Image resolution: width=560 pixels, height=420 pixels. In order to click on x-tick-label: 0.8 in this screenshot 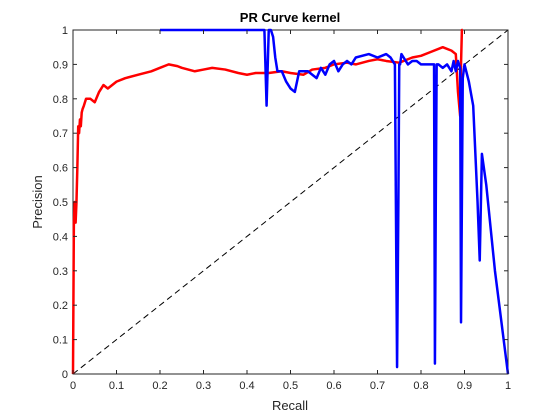, I will do `click(420, 386)`.